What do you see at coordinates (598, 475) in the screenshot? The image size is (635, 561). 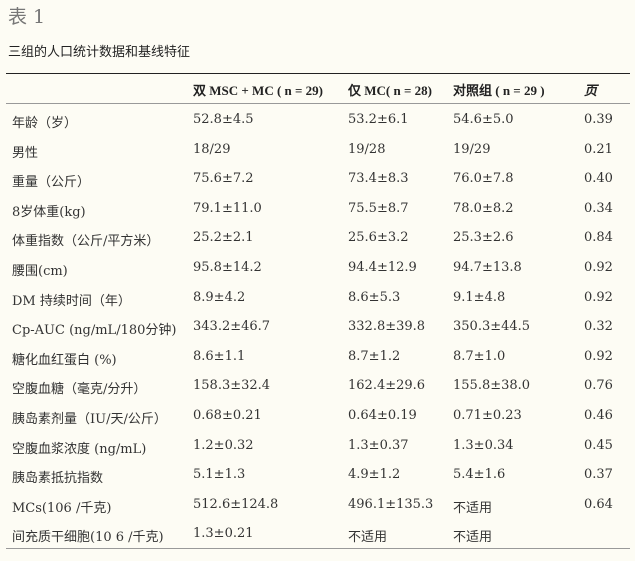 I see `cell-p-value: 0.37` at bounding box center [598, 475].